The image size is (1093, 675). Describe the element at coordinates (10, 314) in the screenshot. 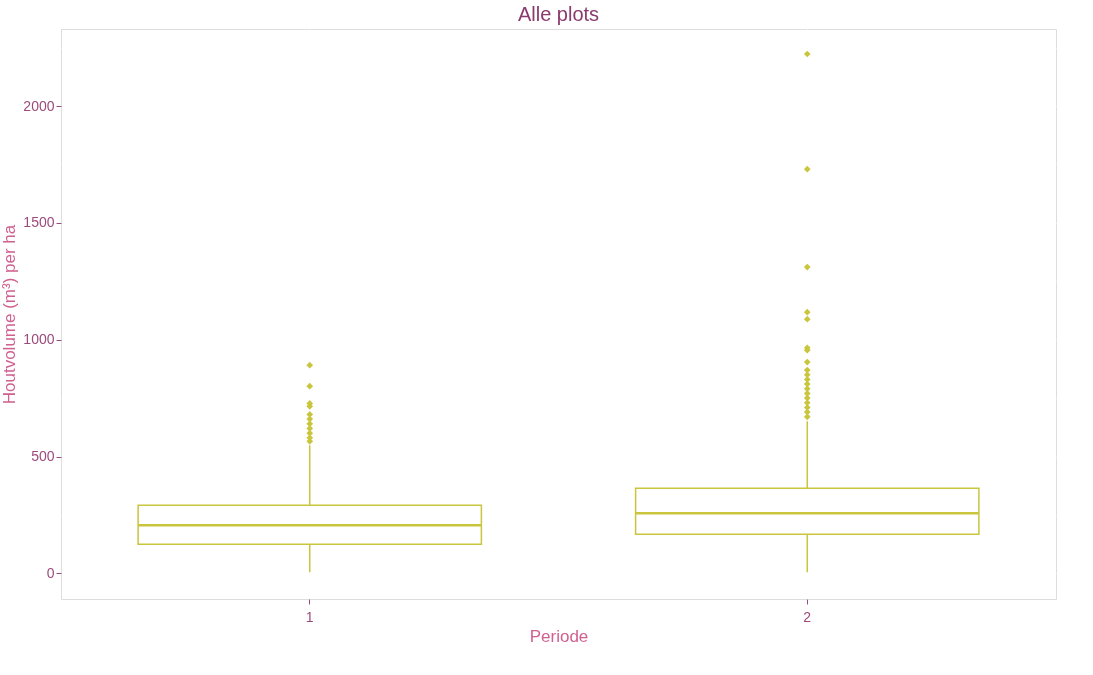

I see `y-axis-title: Houtvolume (m³) per ha` at that location.